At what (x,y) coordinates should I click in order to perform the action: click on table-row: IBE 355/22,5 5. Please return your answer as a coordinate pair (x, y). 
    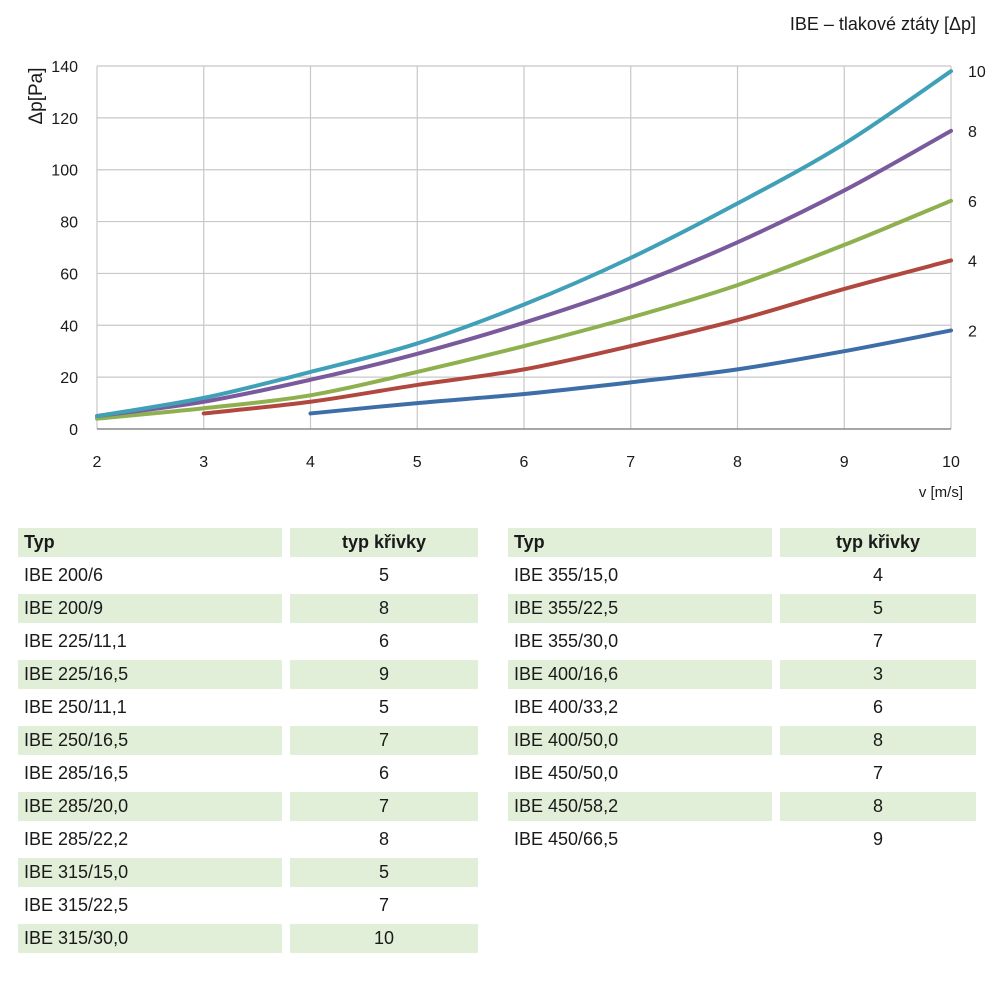
    Looking at the image, I should click on (742, 608).